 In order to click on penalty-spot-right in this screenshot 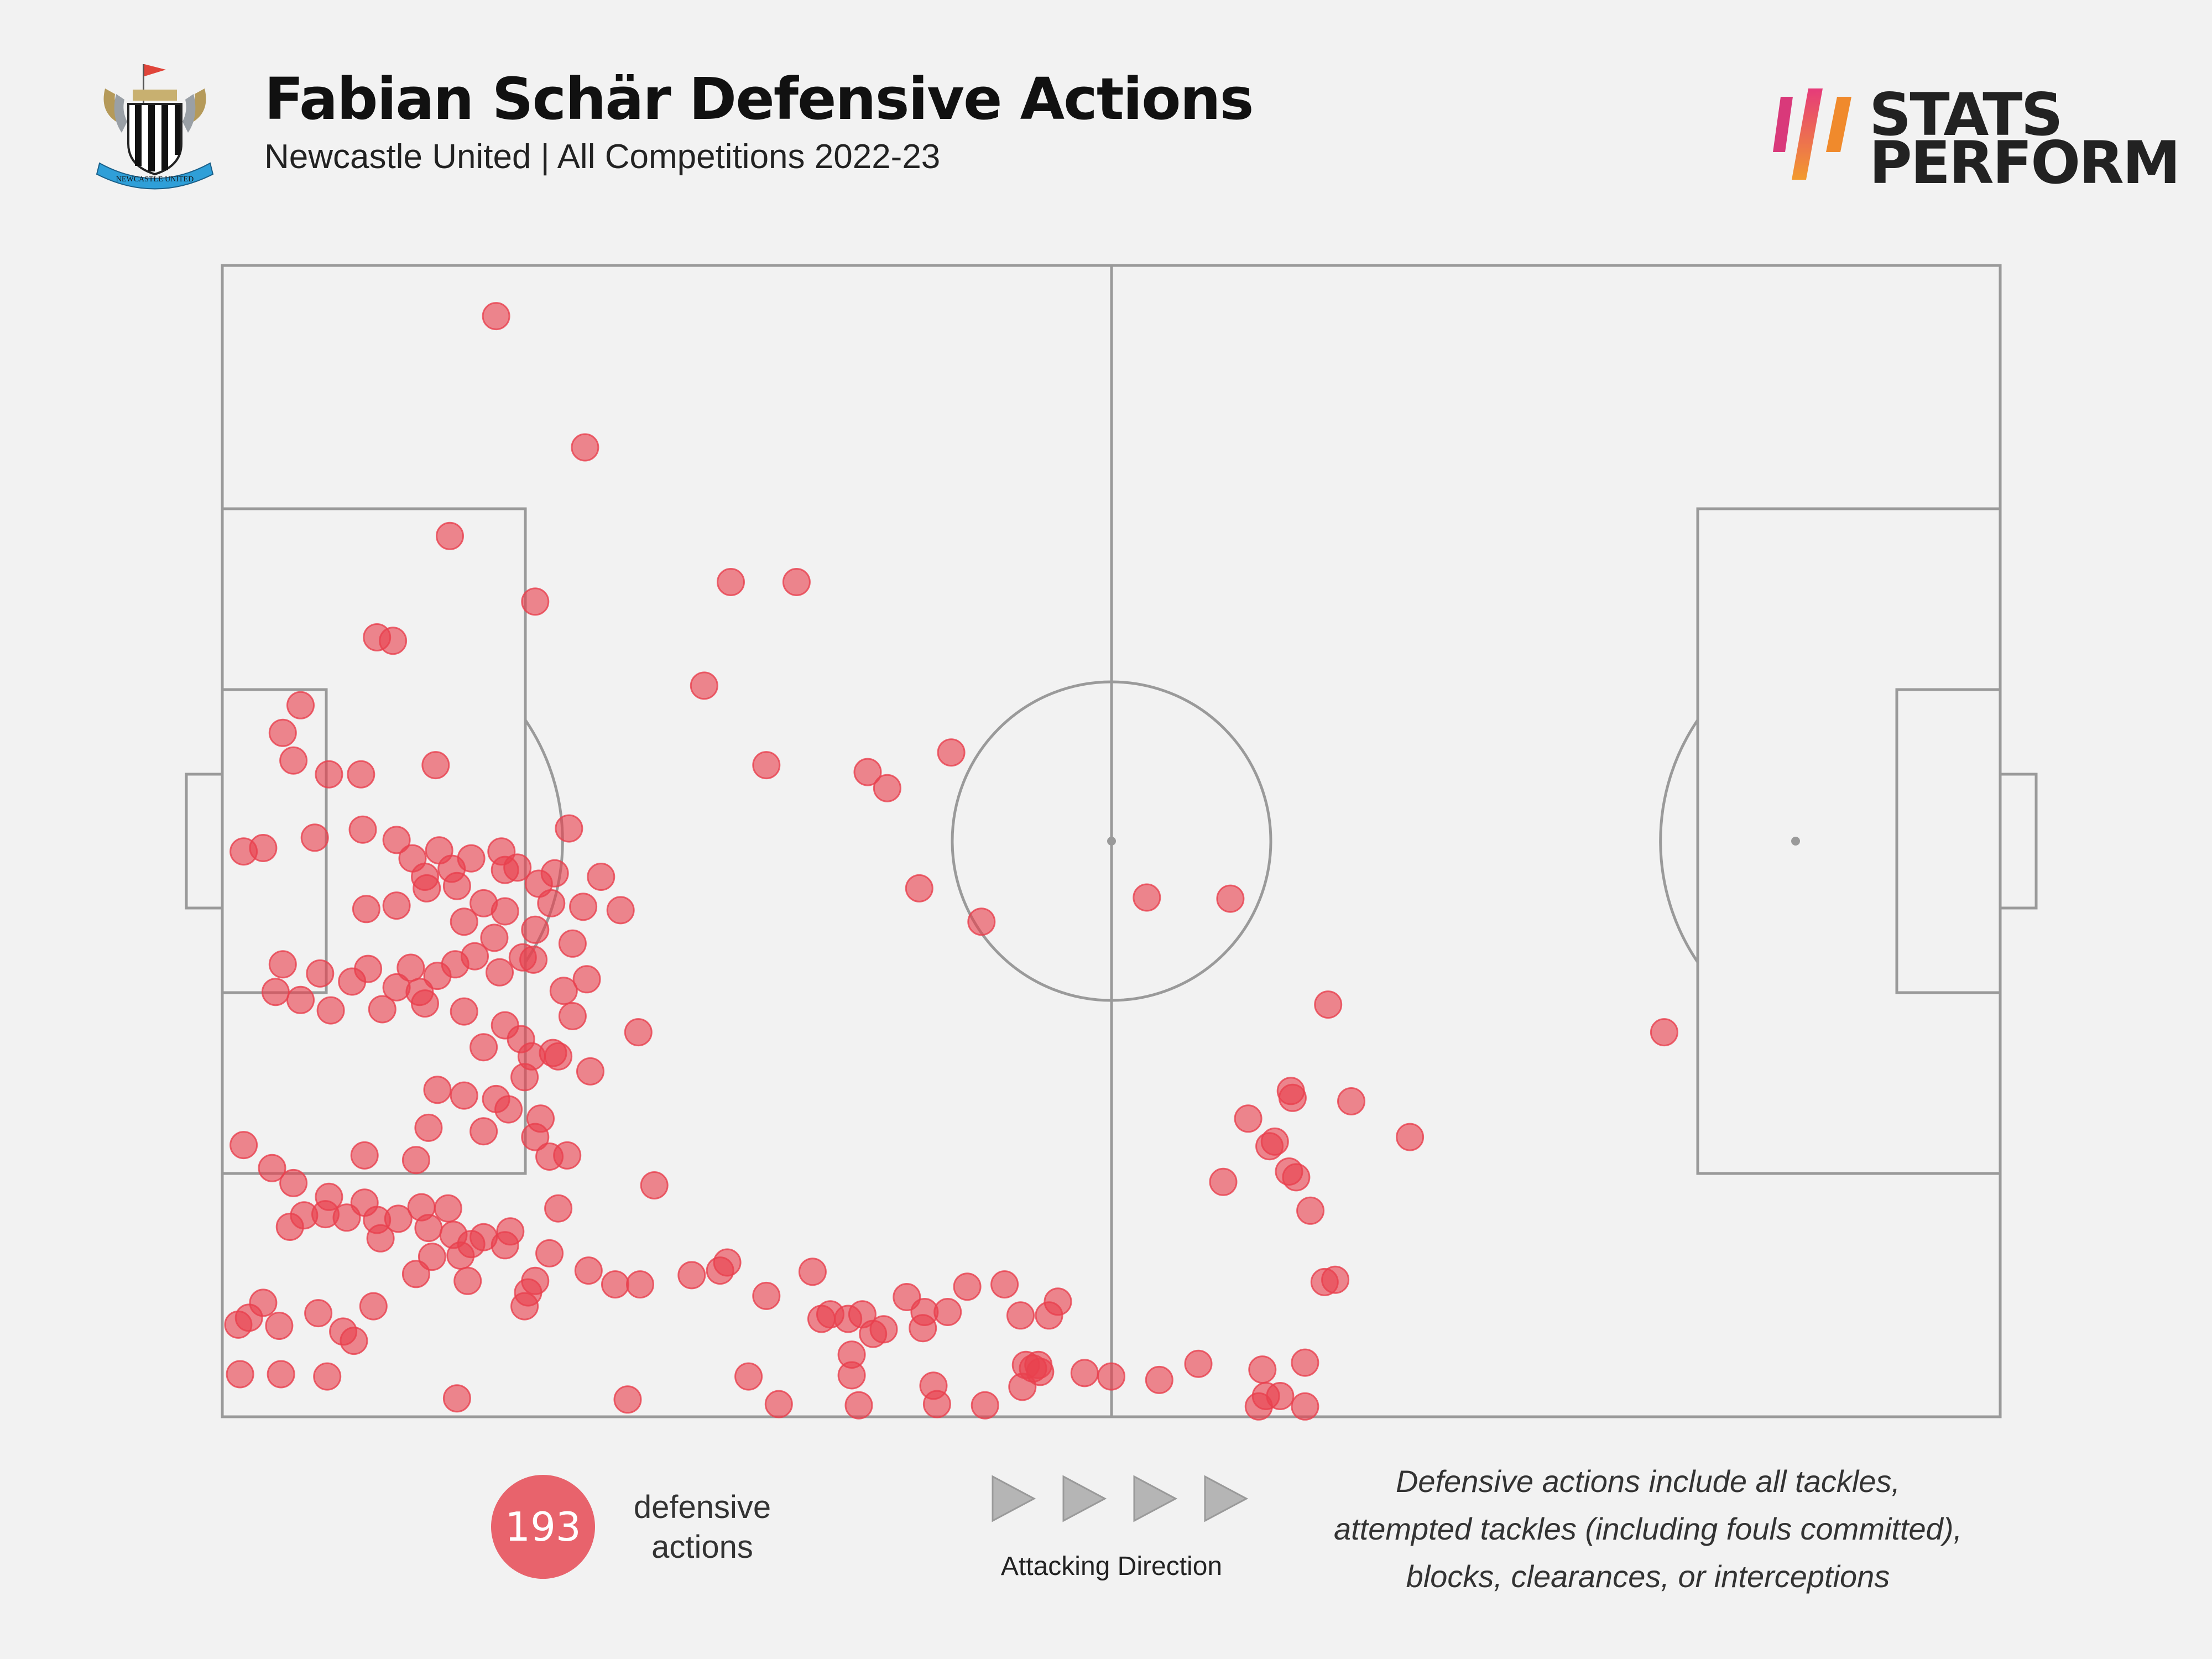, I will do `click(1796, 842)`.